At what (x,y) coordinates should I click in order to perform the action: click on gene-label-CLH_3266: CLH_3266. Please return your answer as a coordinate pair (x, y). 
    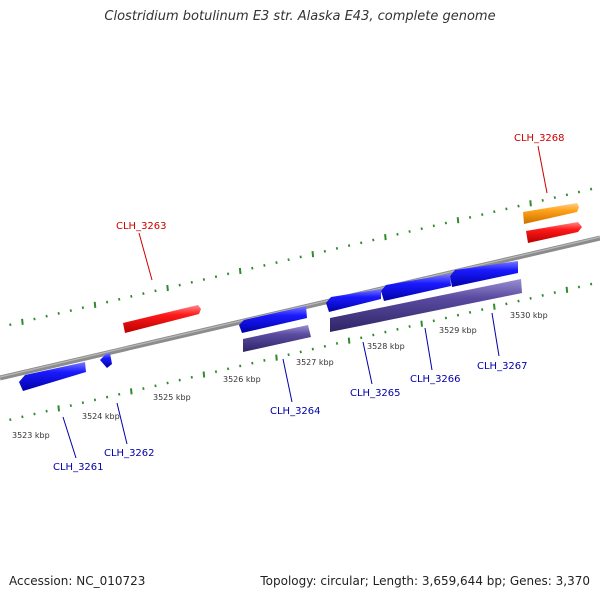
    Looking at the image, I should click on (435, 379).